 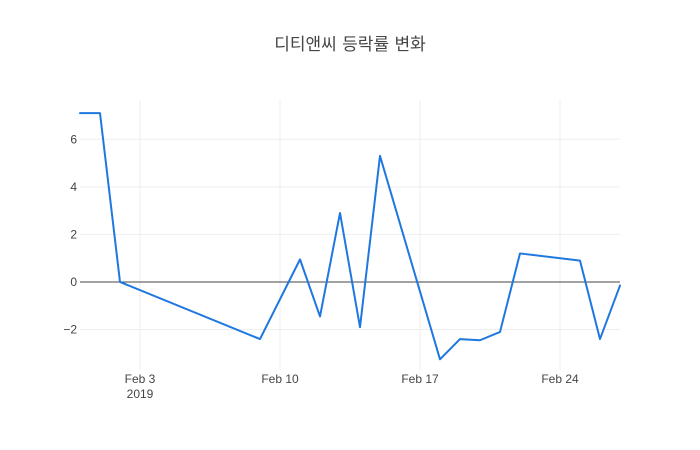 What do you see at coordinates (73, 187) in the screenshot?
I see `y-tick-label: 4` at bounding box center [73, 187].